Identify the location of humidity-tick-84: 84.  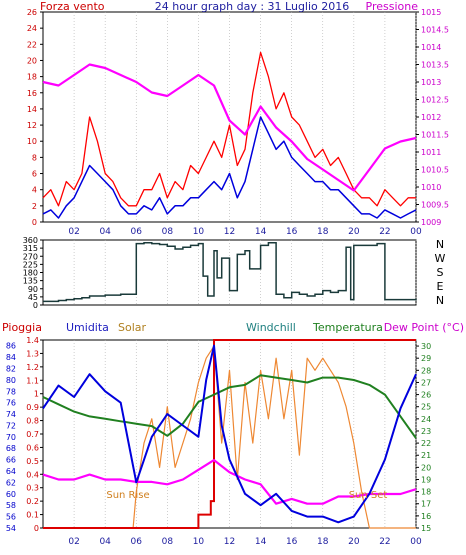
(11, 357).